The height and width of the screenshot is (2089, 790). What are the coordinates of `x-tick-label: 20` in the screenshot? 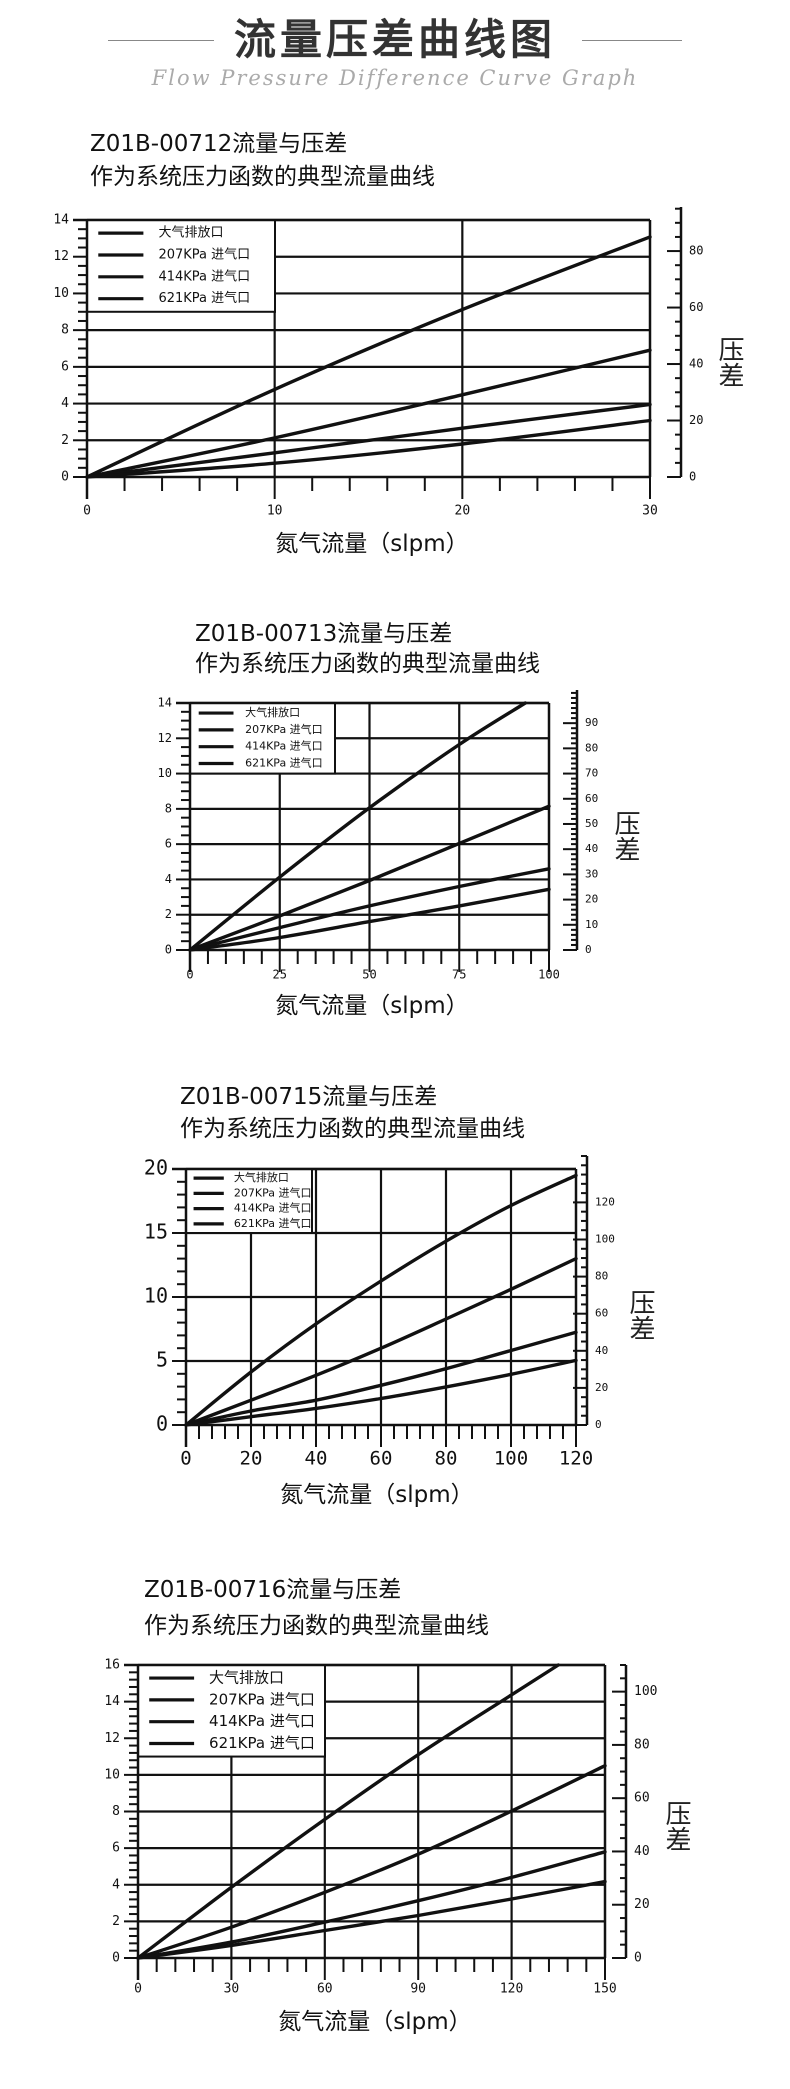 It's located at (251, 1459).